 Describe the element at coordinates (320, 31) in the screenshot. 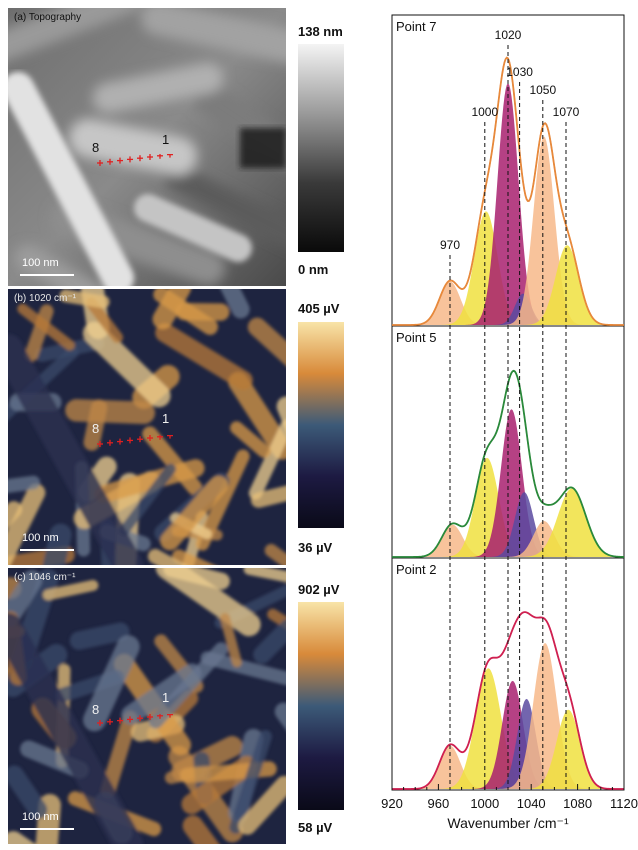

I see `topography-colorbar-max: 138 nm` at that location.